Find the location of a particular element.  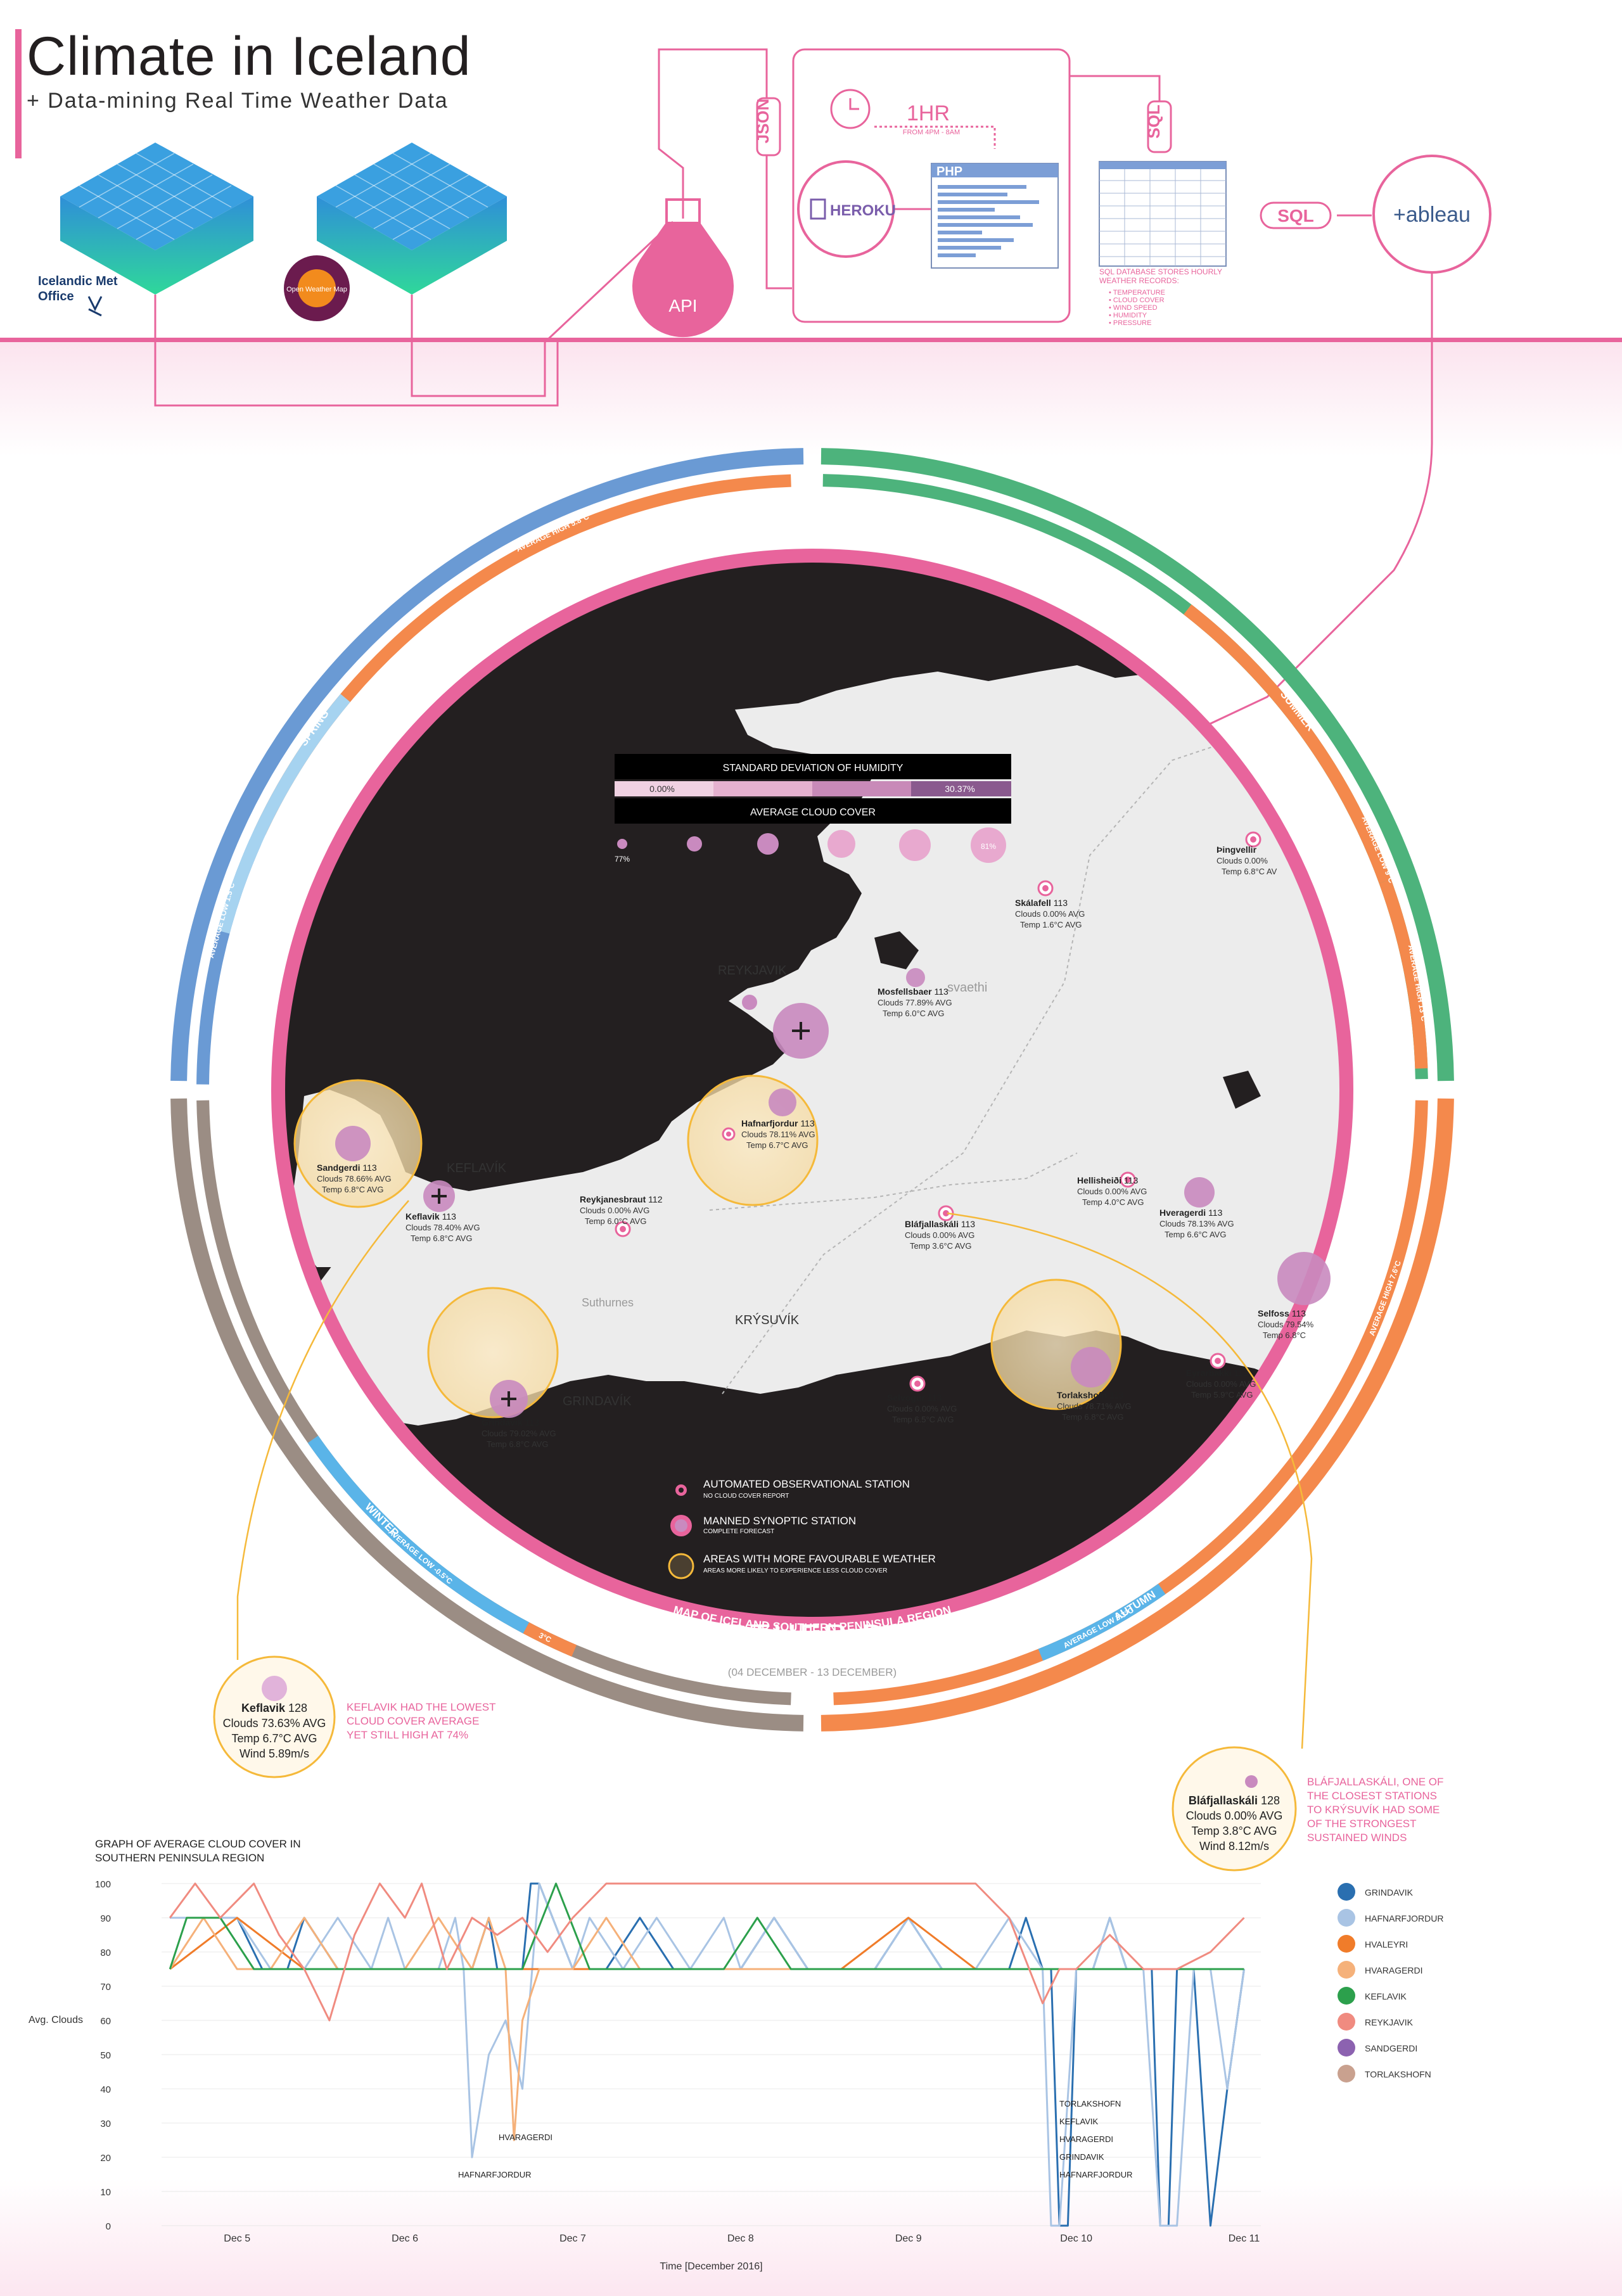

station-clouds: Clouds 79.54% is located at coordinates (1286, 1324).